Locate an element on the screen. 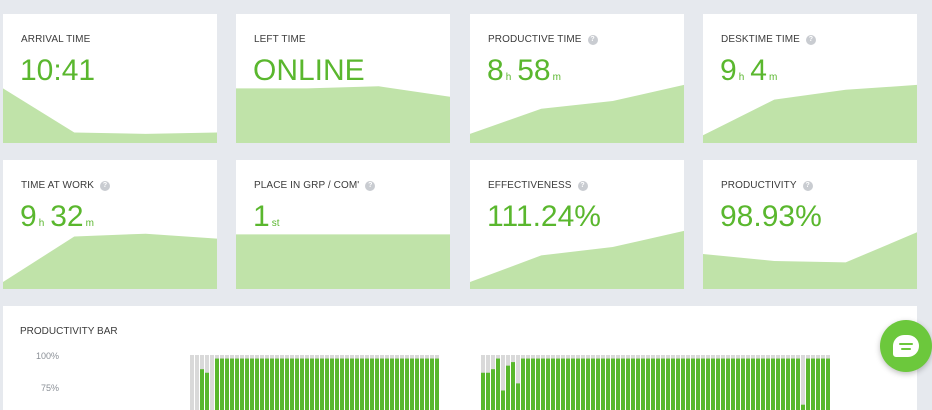 Image resolution: width=932 pixels, height=410 pixels. chat-icon is located at coordinates (906, 346).